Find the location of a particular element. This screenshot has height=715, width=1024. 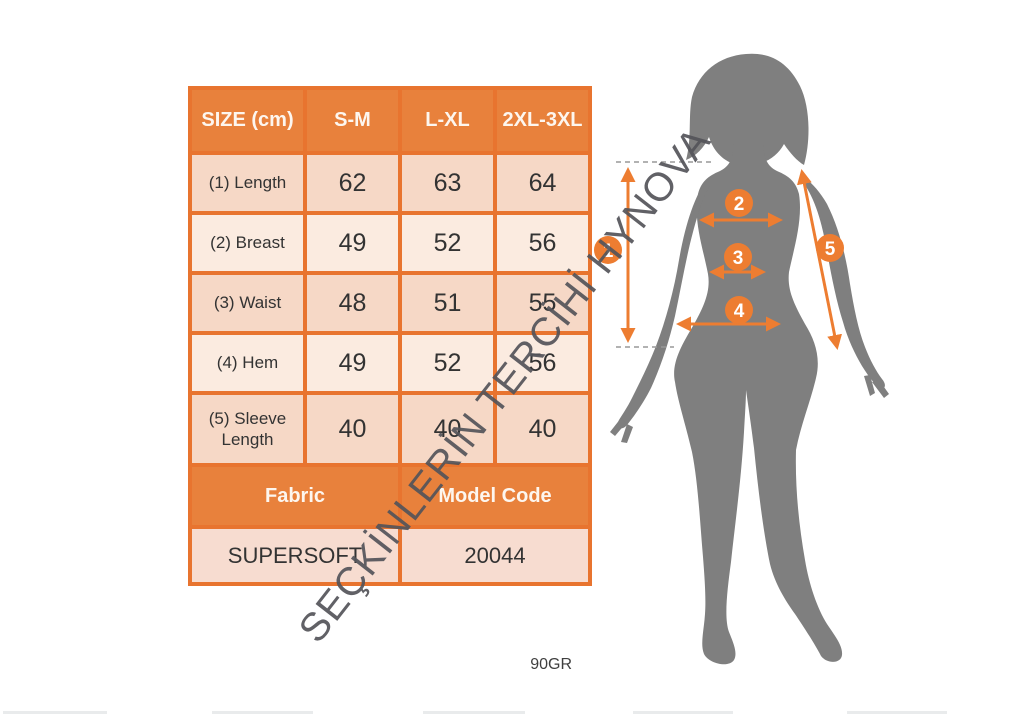

header-col-sm: S-M is located at coordinates (352, 120).